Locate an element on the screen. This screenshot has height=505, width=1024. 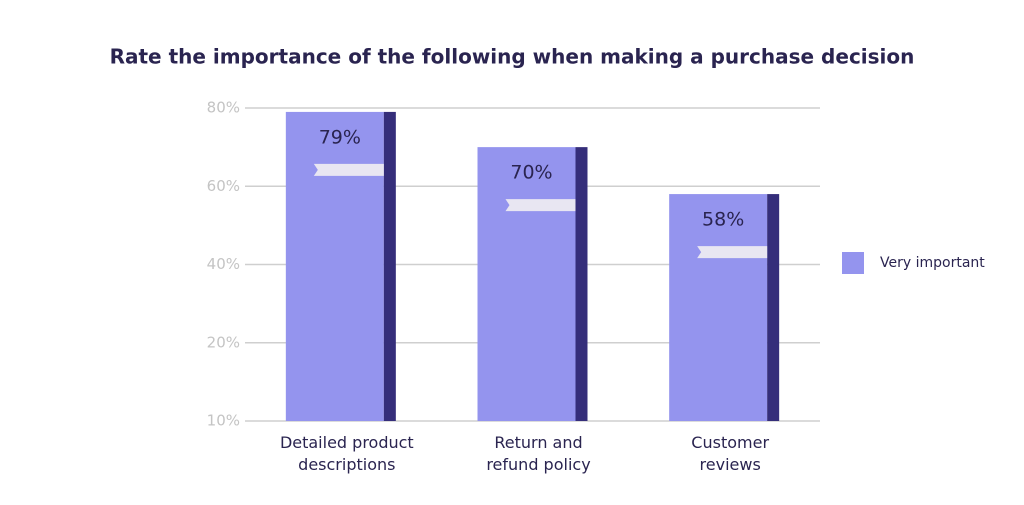
value-label: 58% is located at coordinates (723, 220).